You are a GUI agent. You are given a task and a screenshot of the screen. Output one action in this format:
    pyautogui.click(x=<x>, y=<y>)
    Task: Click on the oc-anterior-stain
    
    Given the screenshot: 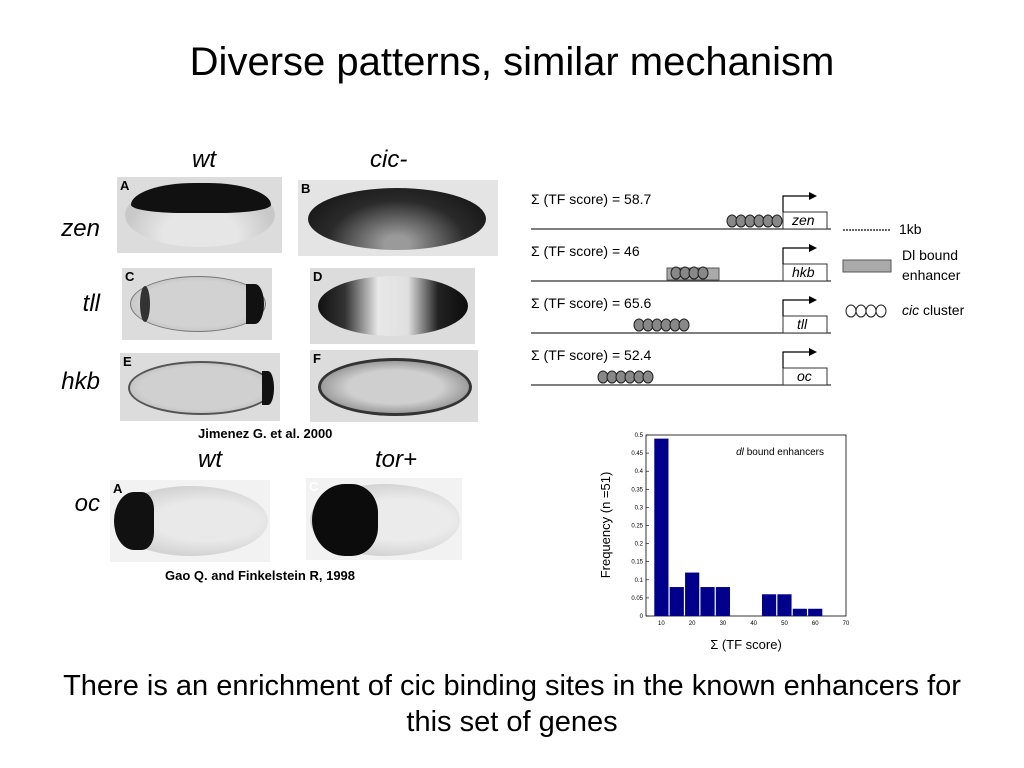 What is the action you would take?
    pyautogui.click(x=134, y=521)
    